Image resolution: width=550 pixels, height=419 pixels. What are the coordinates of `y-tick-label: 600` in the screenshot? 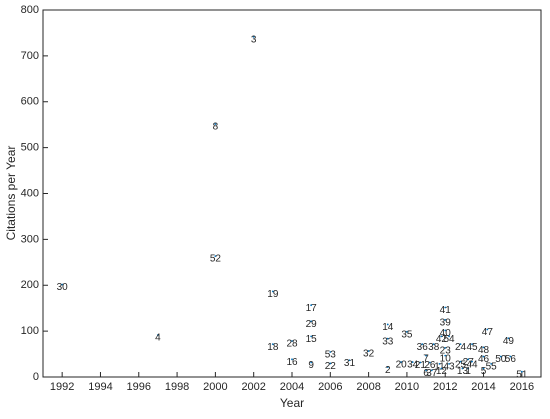 It's located at (30, 102).